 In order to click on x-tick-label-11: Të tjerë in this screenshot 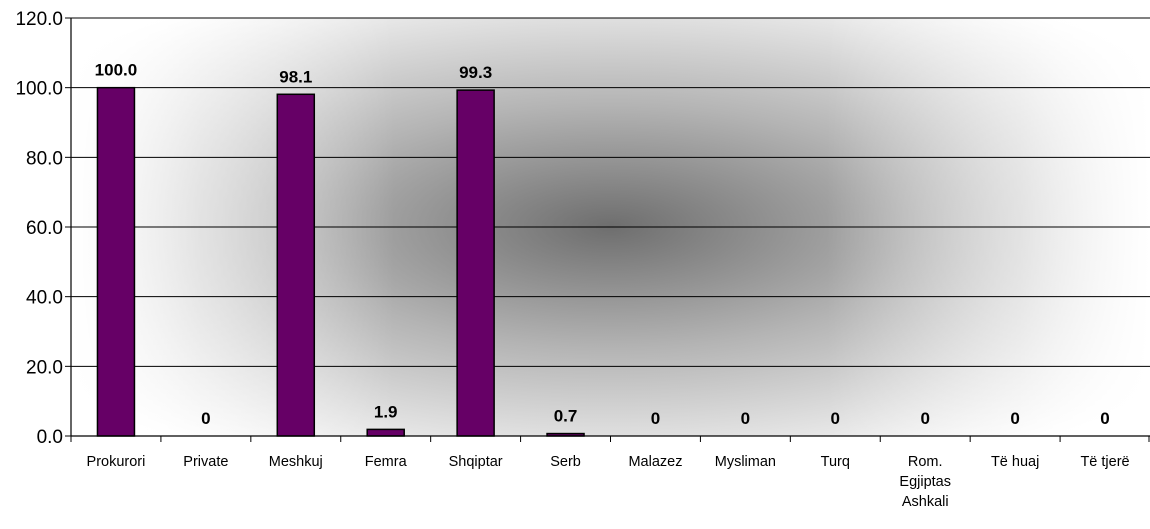, I will do `click(1104, 462)`.